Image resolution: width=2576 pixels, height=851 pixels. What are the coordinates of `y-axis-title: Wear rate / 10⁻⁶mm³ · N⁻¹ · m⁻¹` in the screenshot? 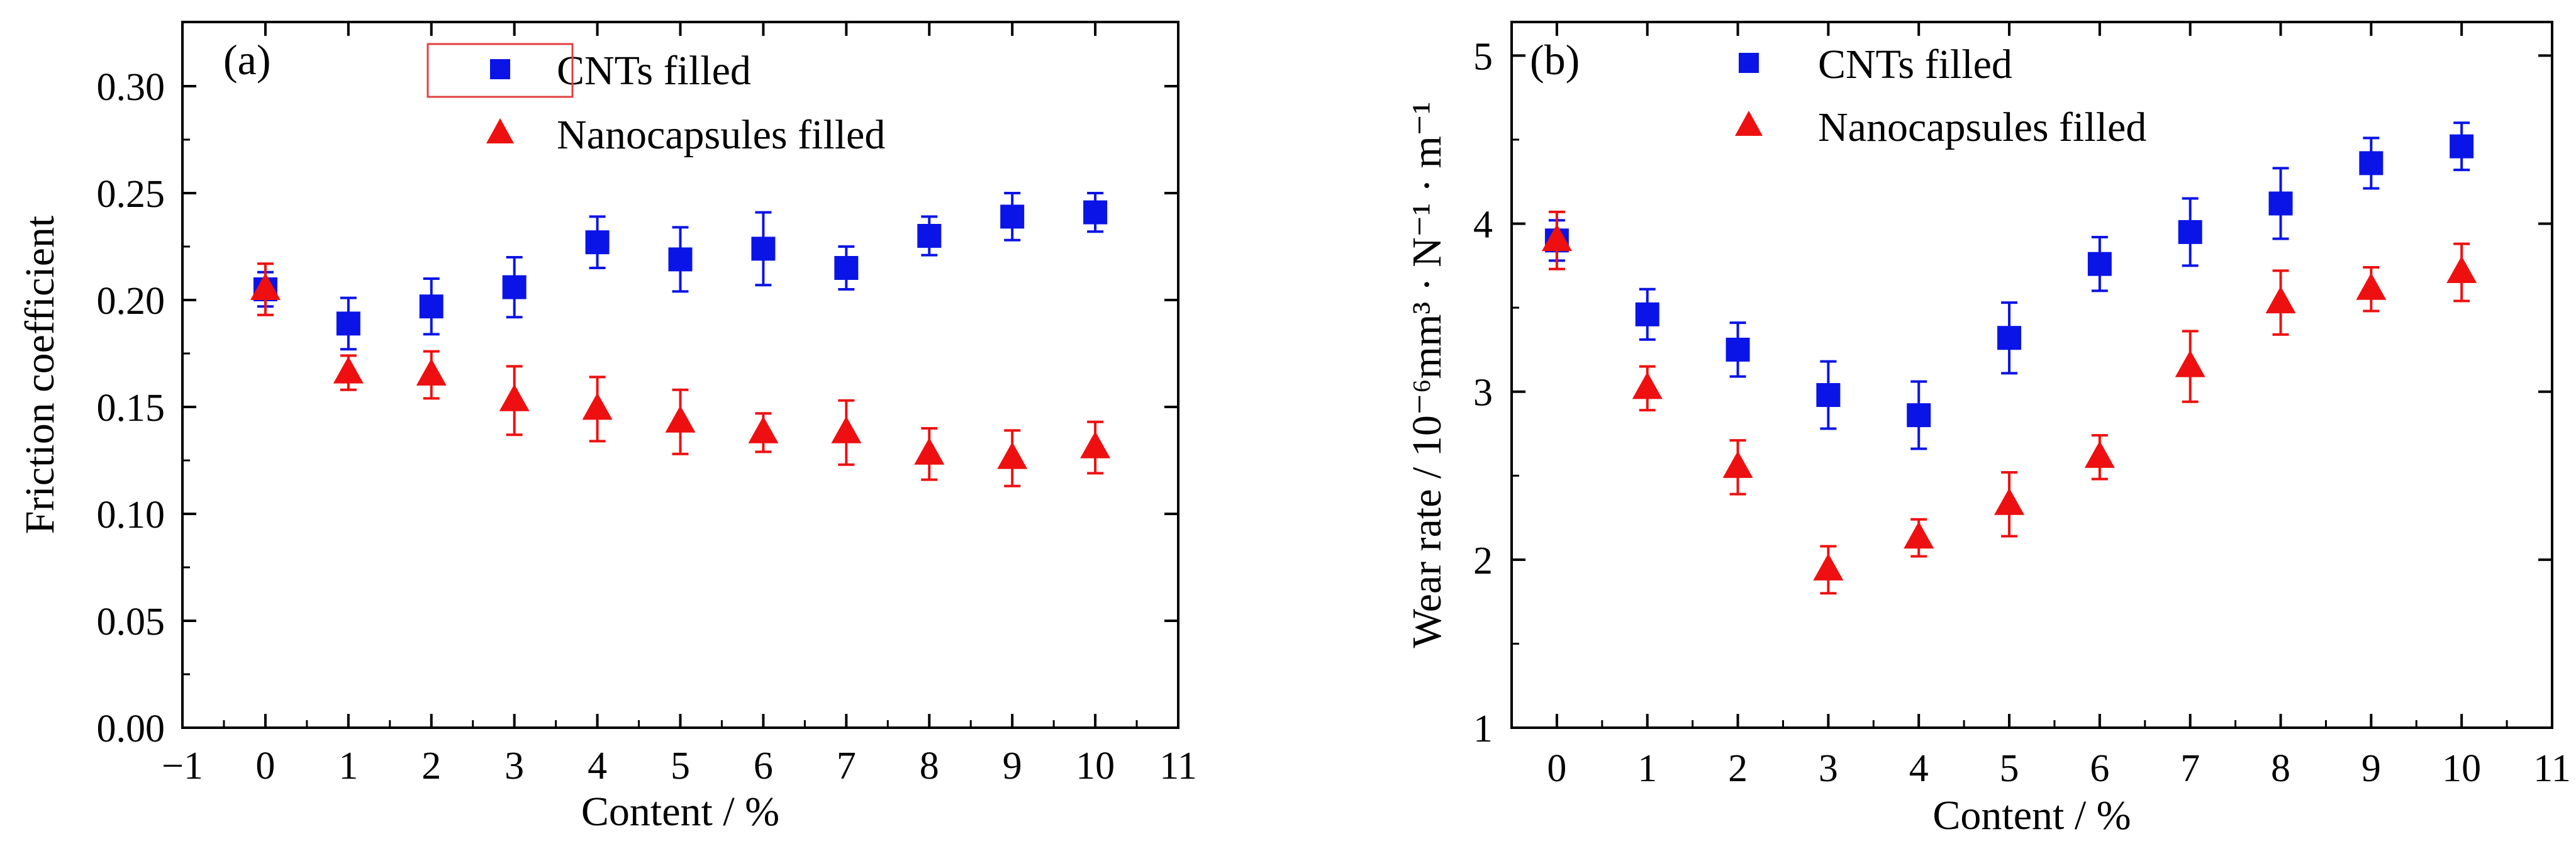 It's located at (1427, 375).